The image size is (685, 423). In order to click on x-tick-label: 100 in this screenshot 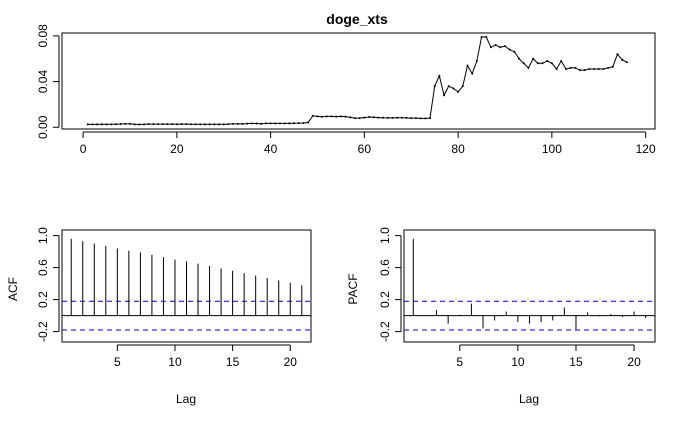, I will do `click(552, 149)`.